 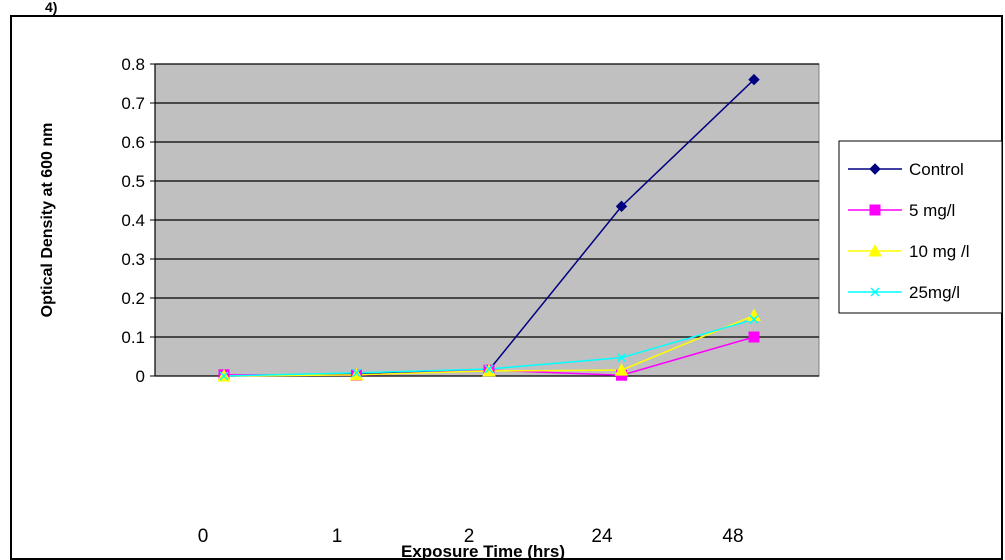 What do you see at coordinates (732, 536) in the screenshot?
I see `x-tick-label: 48` at bounding box center [732, 536].